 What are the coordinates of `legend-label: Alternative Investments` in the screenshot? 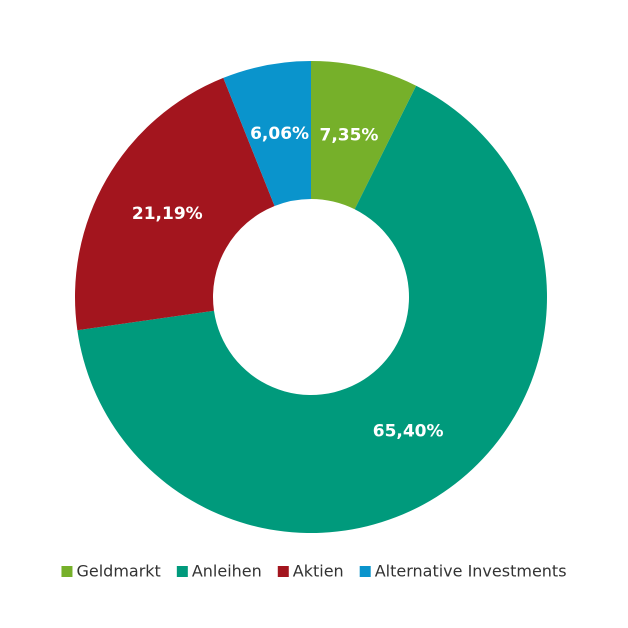 It's located at (471, 571).